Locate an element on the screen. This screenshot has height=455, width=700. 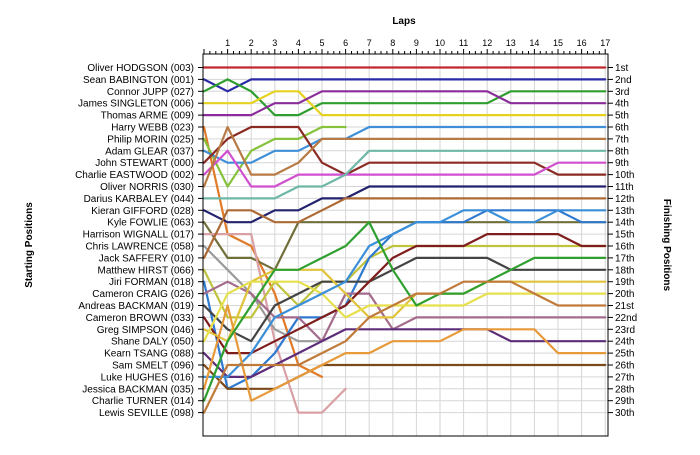
lap-tick-label: 8 is located at coordinates (392, 43).